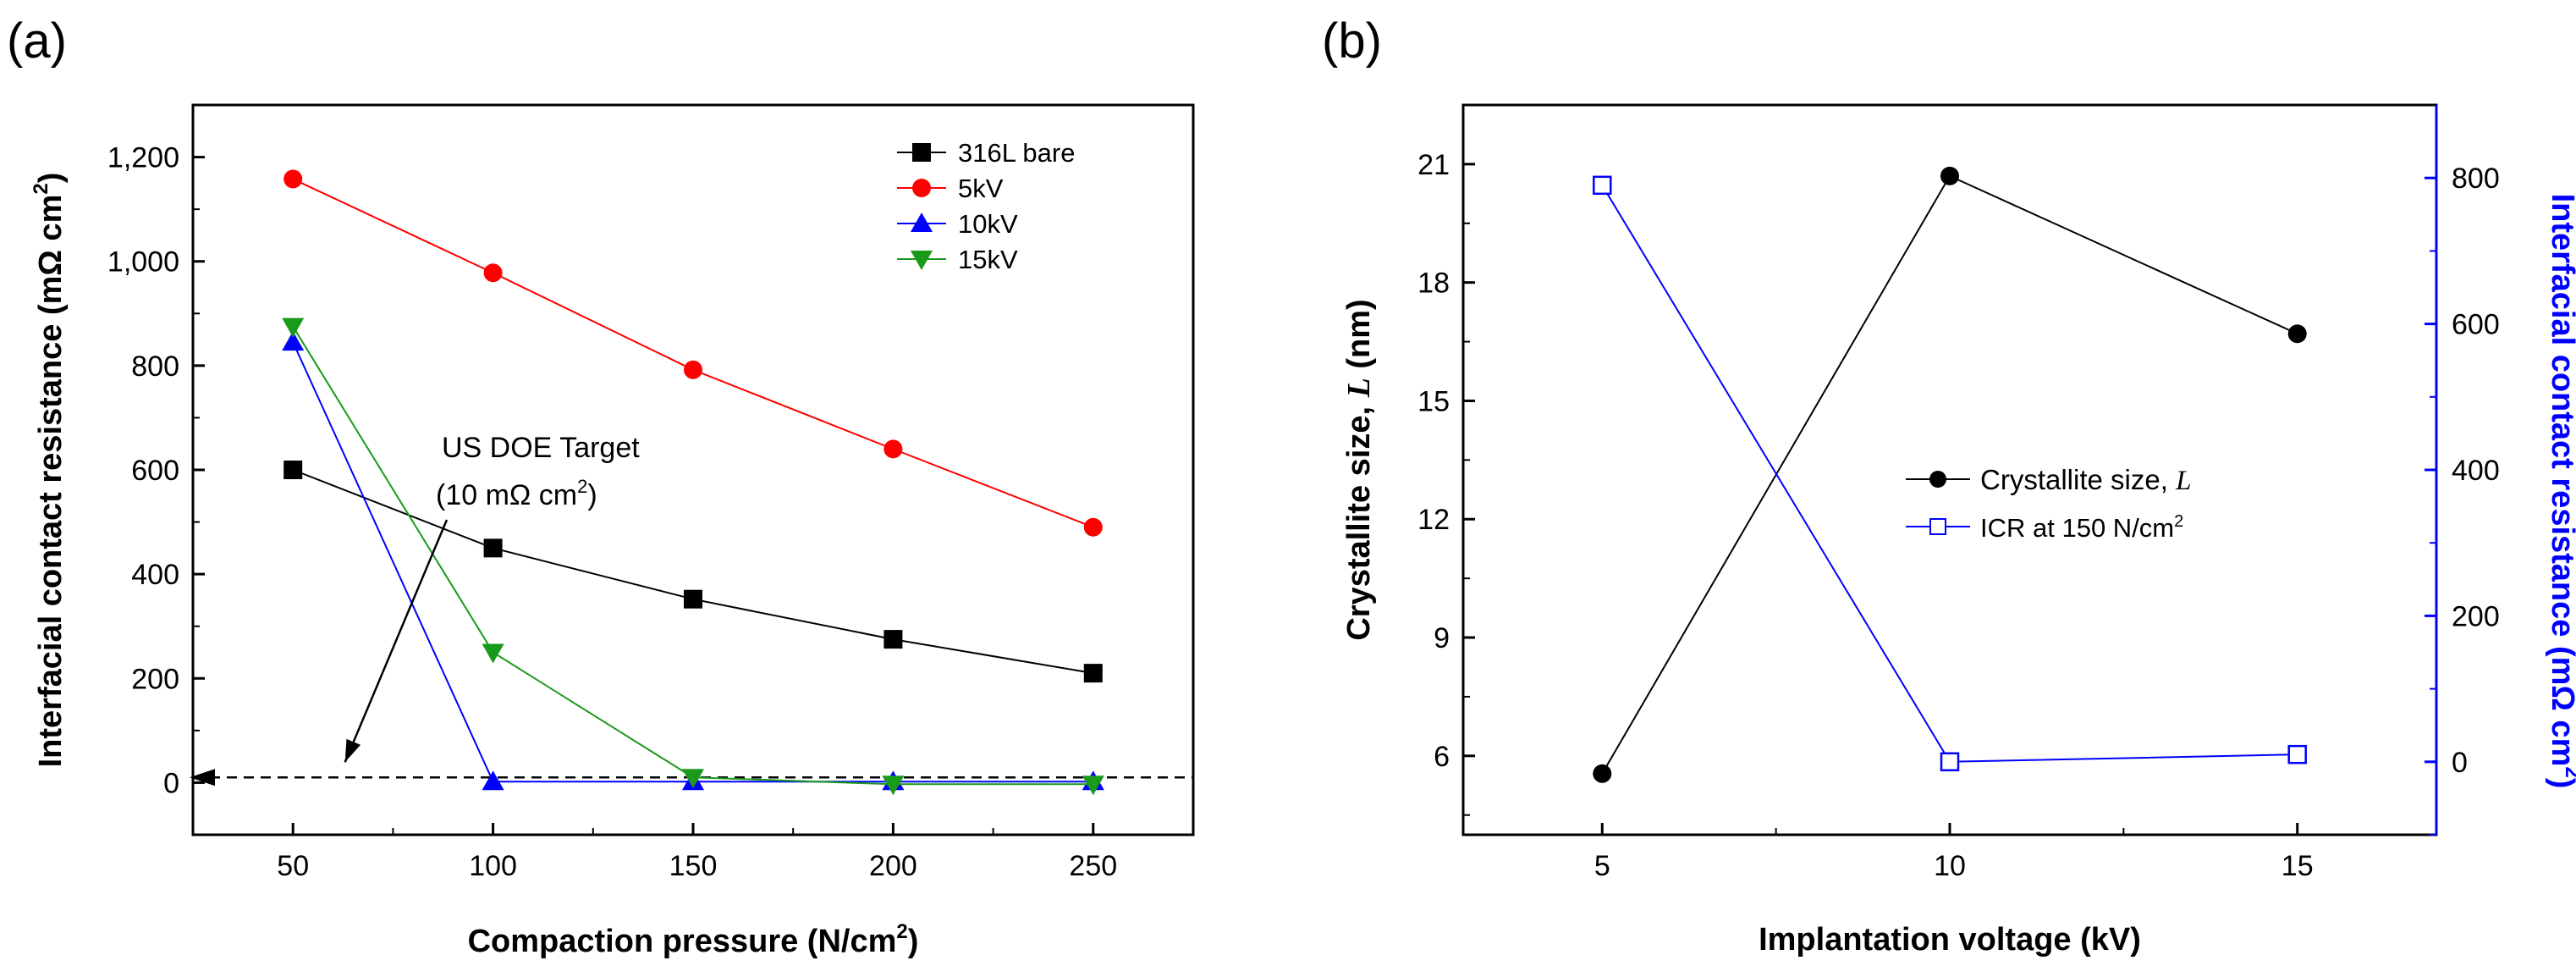 The image size is (2576, 977). Describe the element at coordinates (2476, 325) in the screenshot. I see `right-y-tick-label: 600` at that location.